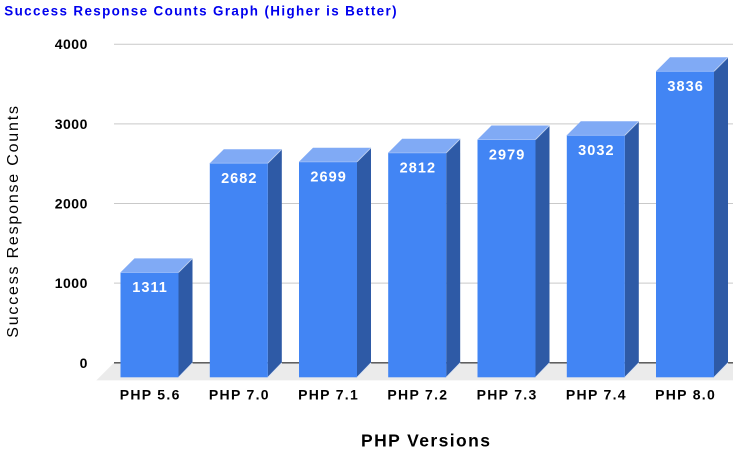 The width and height of the screenshot is (733, 455). What do you see at coordinates (150, 394) in the screenshot?
I see `svg-text: PHP 5.6` at bounding box center [150, 394].